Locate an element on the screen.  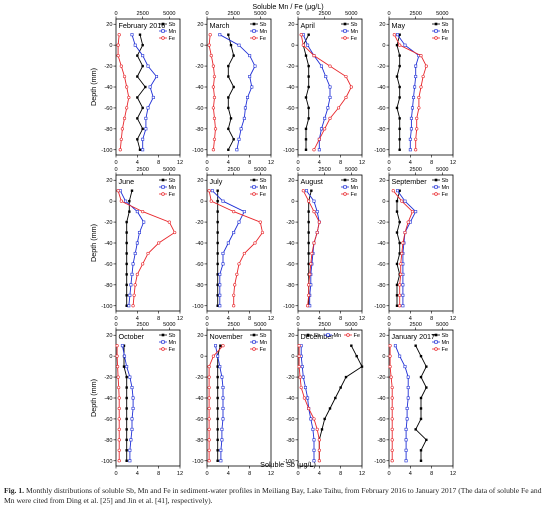
series-line-fe is located at coordinates (118, 403).